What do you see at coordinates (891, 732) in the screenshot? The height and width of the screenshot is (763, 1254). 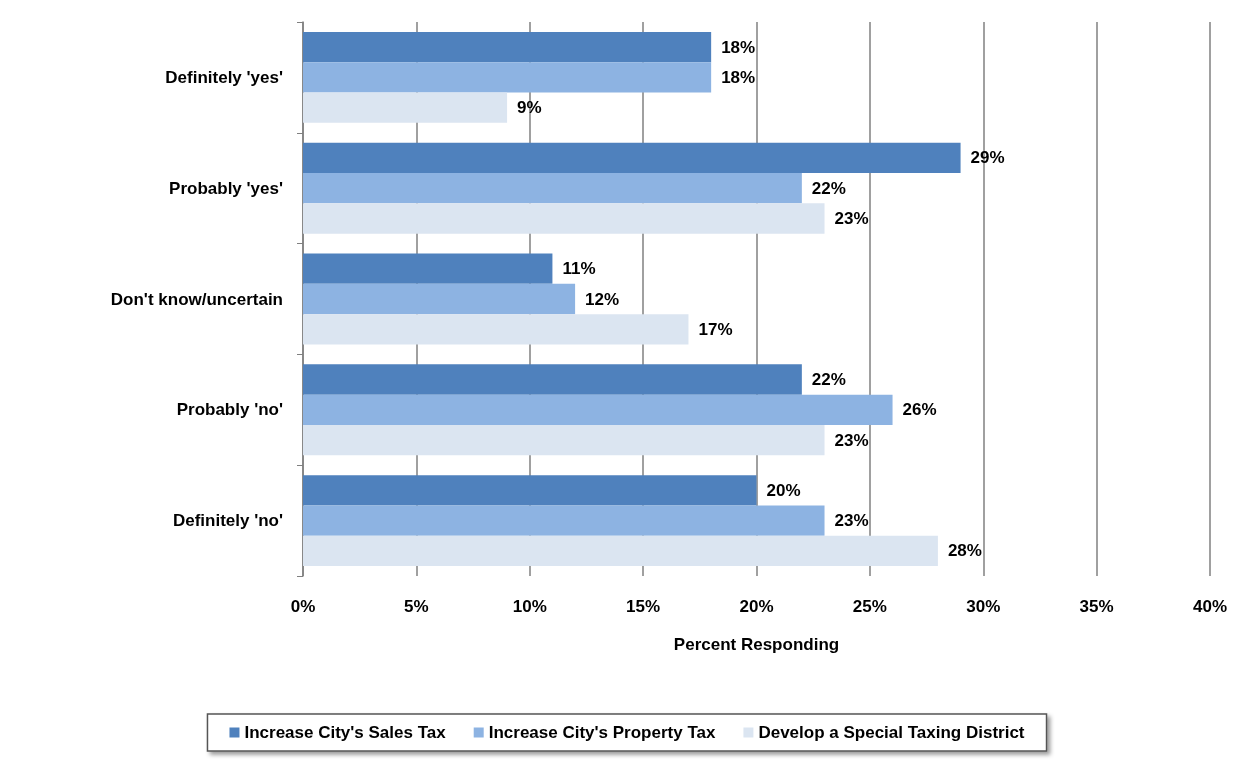 I see `legend-label: Develop a Special Taxing District` at bounding box center [891, 732].